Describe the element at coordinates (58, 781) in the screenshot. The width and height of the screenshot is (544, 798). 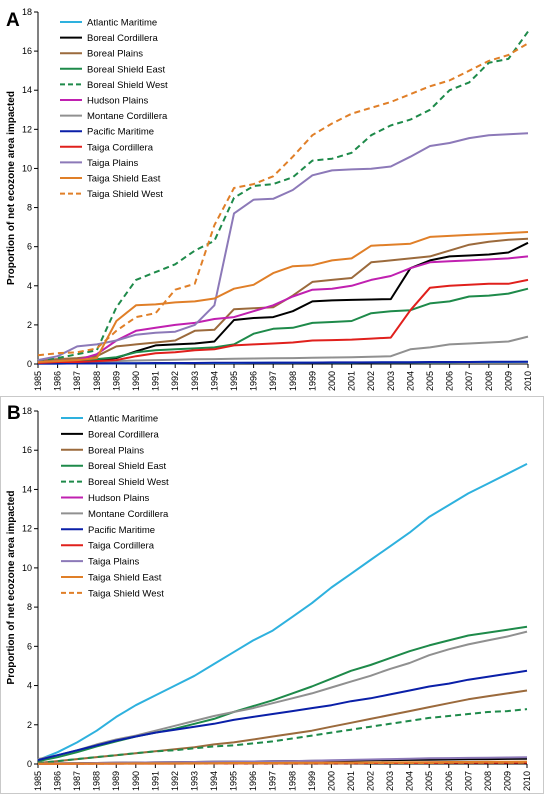
I see `x-tick-label: 1986` at that location.